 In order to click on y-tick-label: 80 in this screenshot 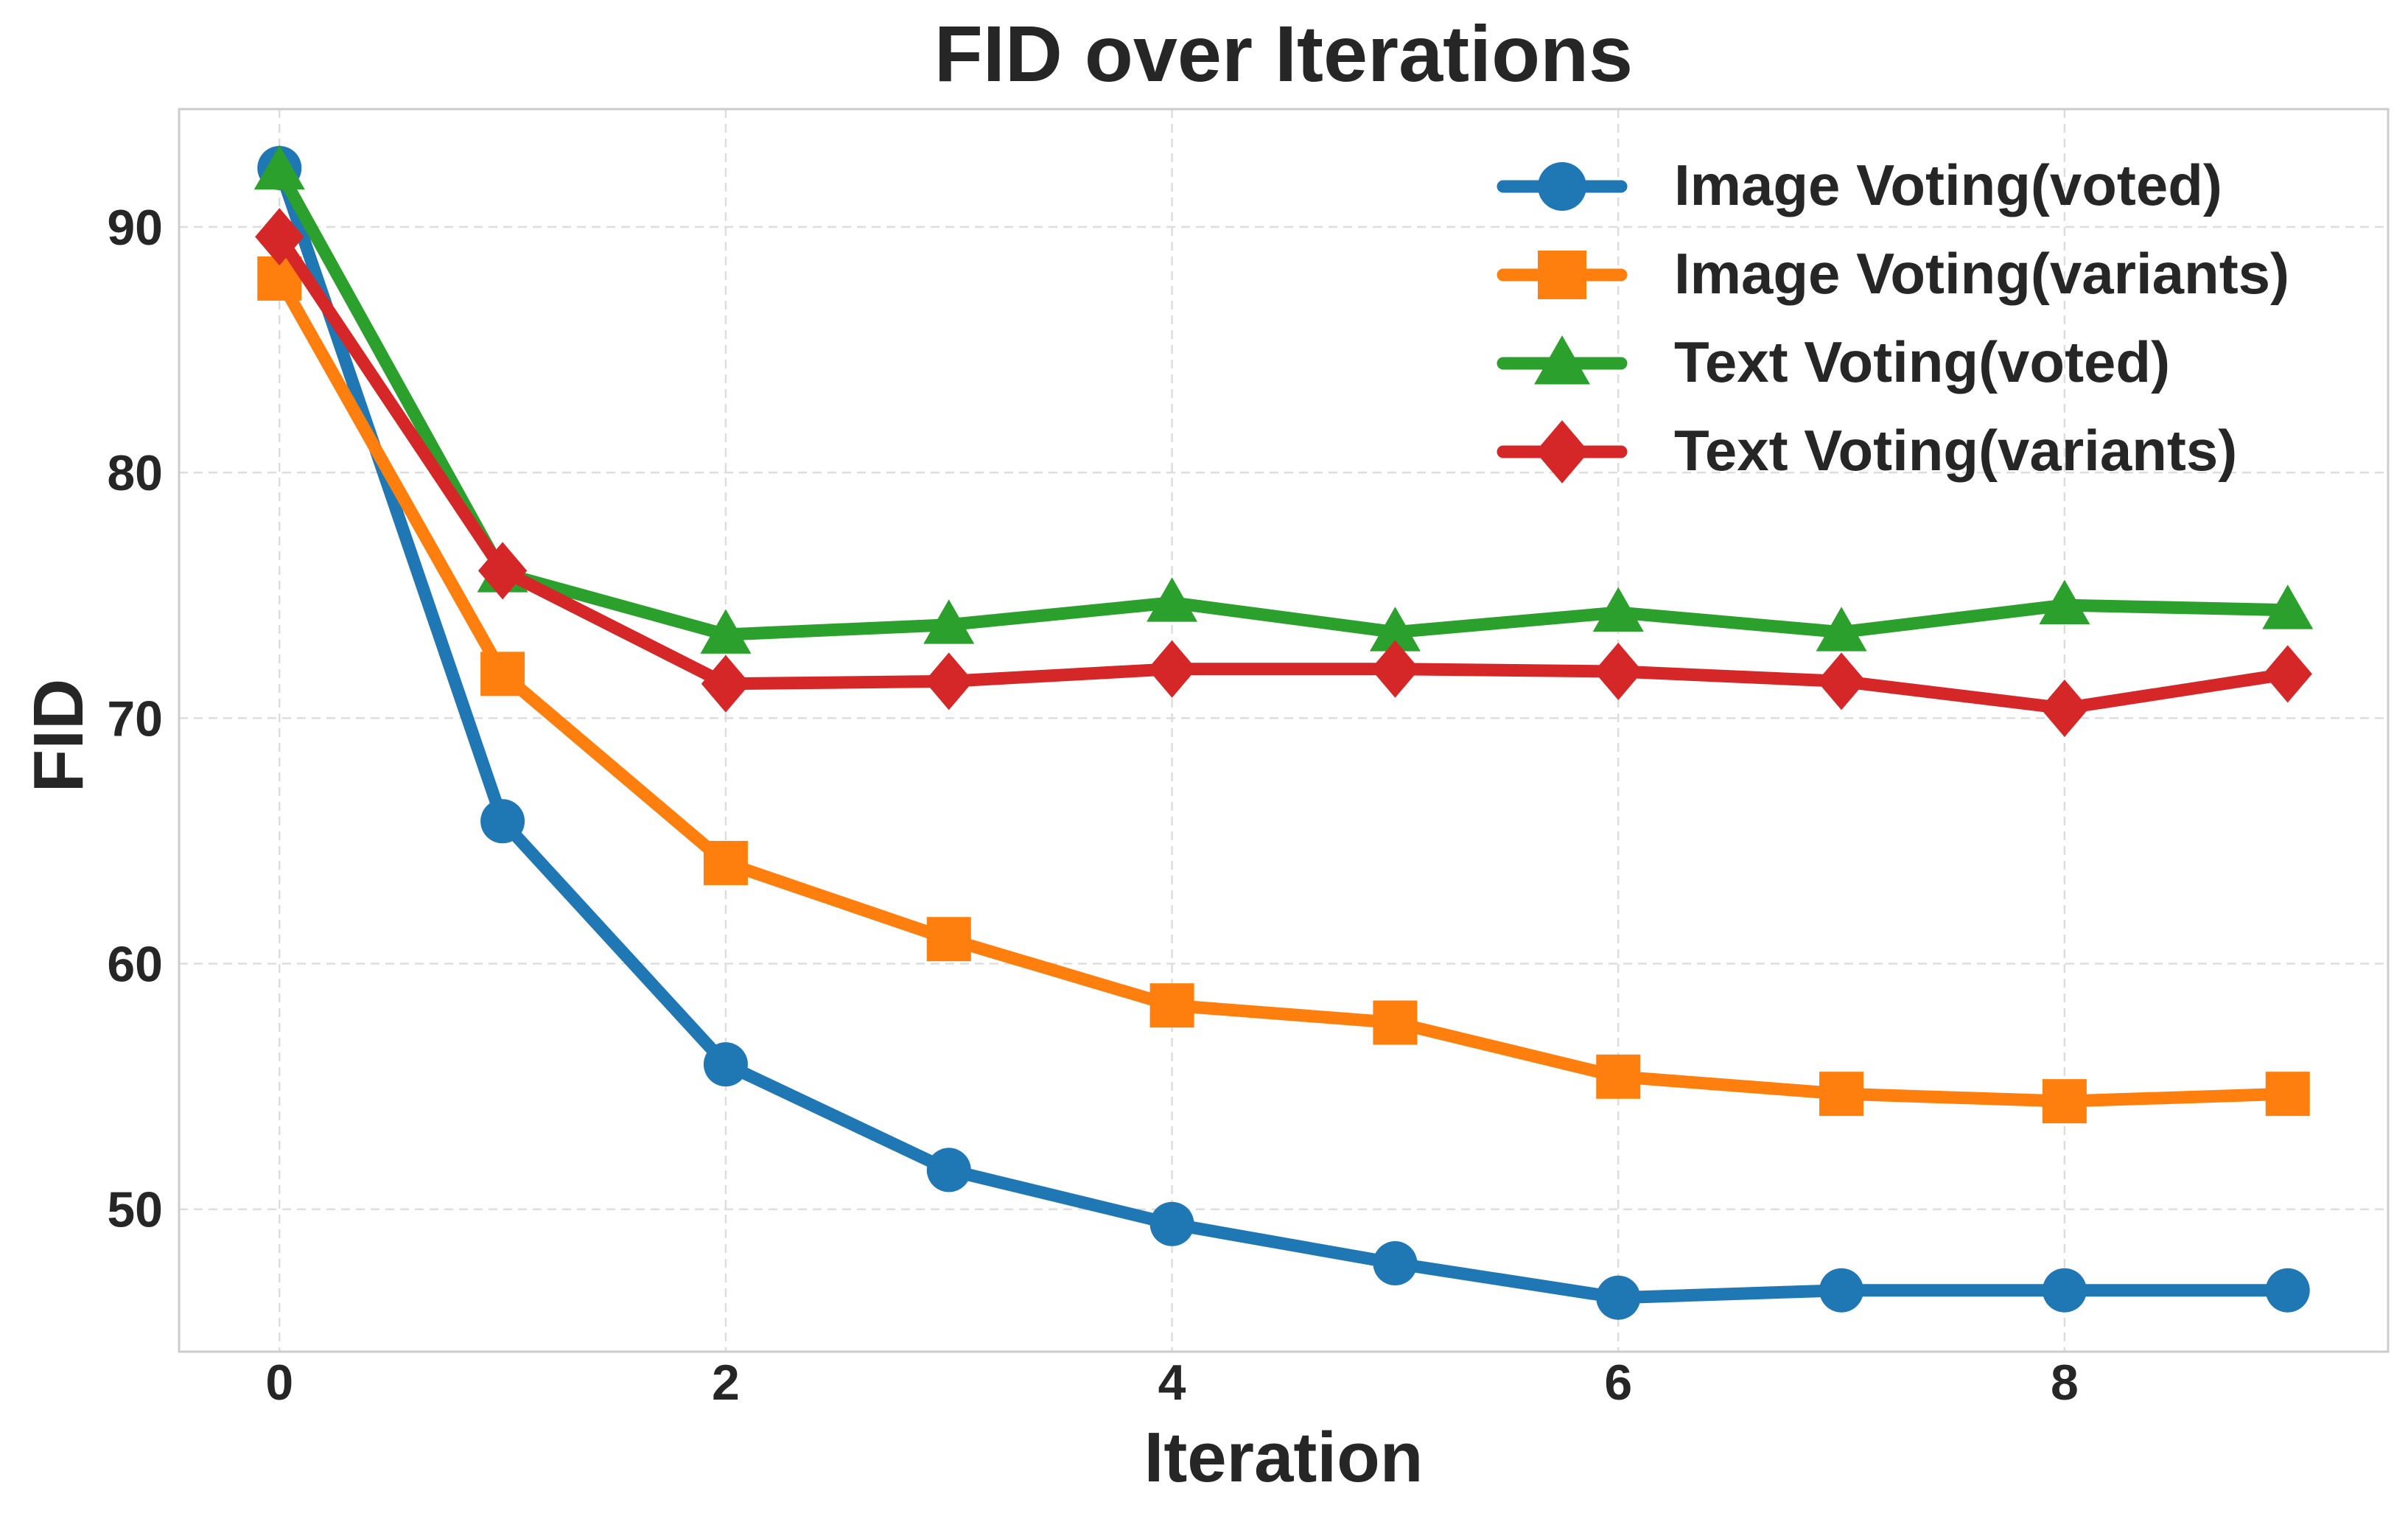, I will do `click(135, 473)`.